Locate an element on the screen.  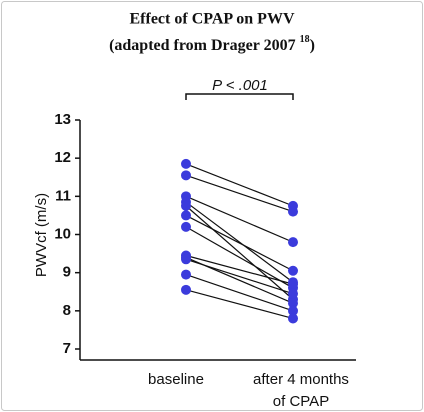
y-tick-label: 12 is located at coordinates (62, 157).